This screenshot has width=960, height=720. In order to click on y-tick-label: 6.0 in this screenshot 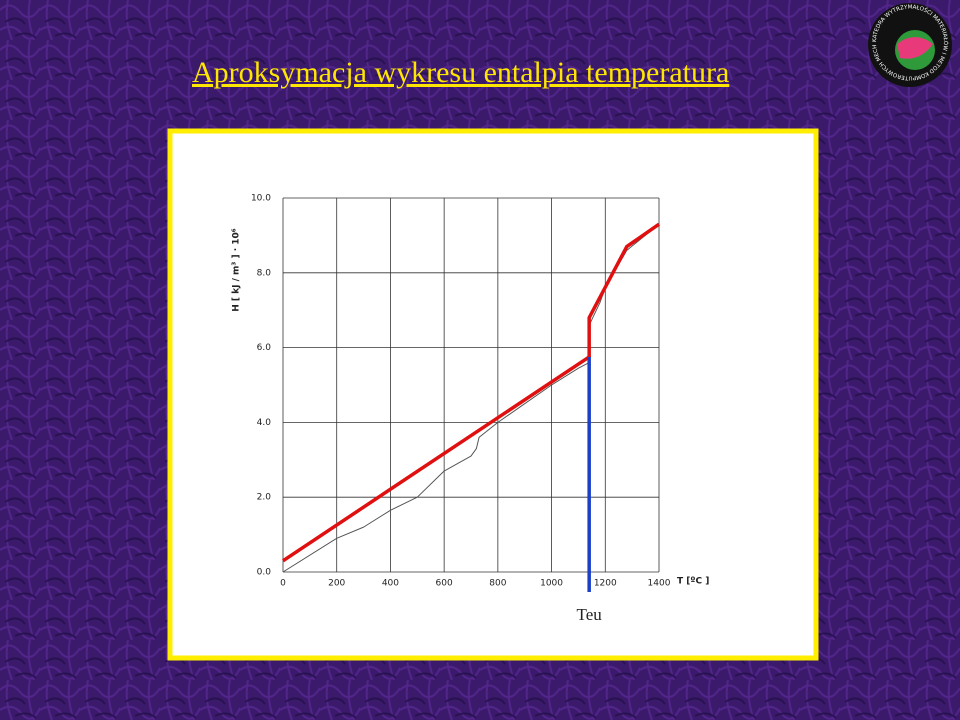, I will do `click(264, 348)`.